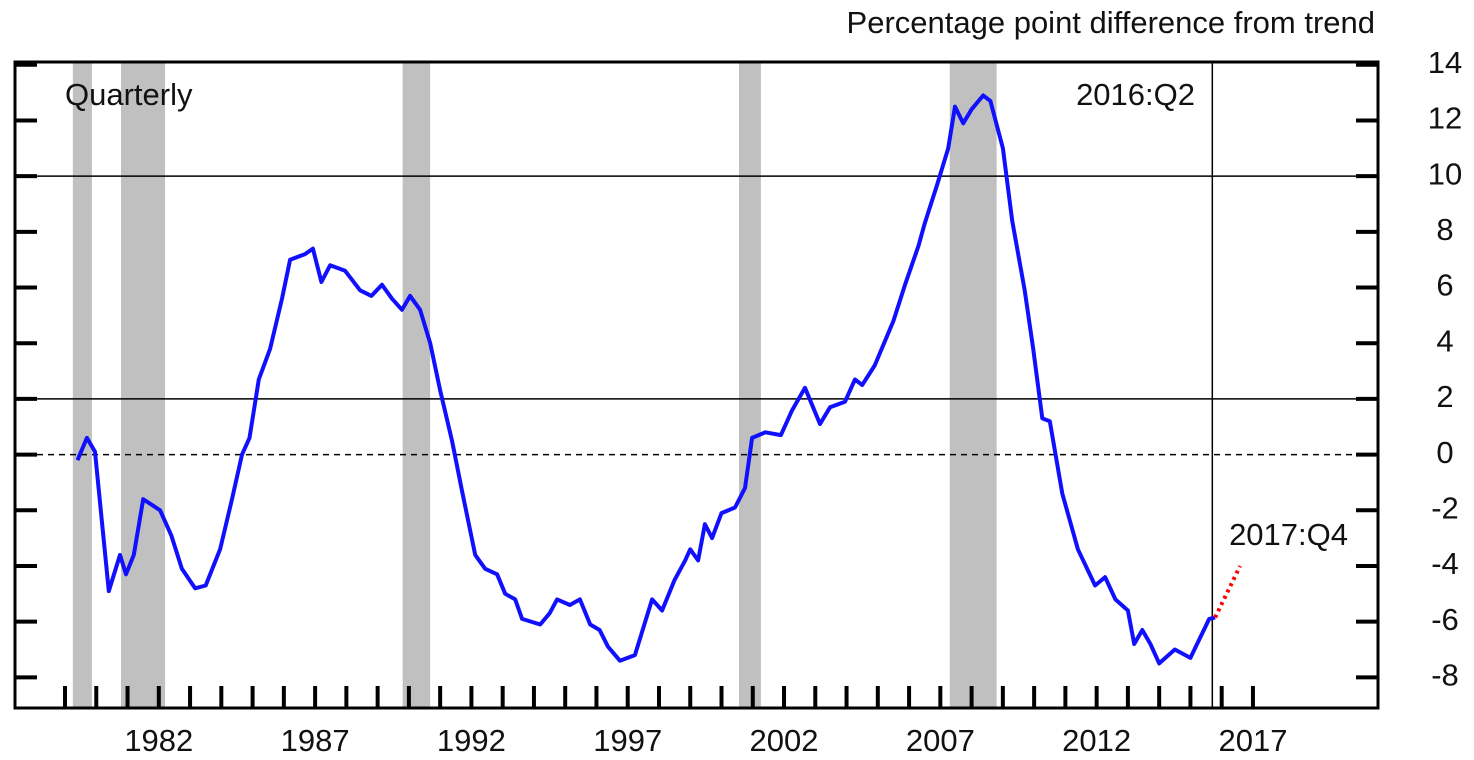 This screenshot has width=1474, height=760. Describe the element at coordinates (1445, 563) in the screenshot. I see `y-tick-label: -4` at that location.